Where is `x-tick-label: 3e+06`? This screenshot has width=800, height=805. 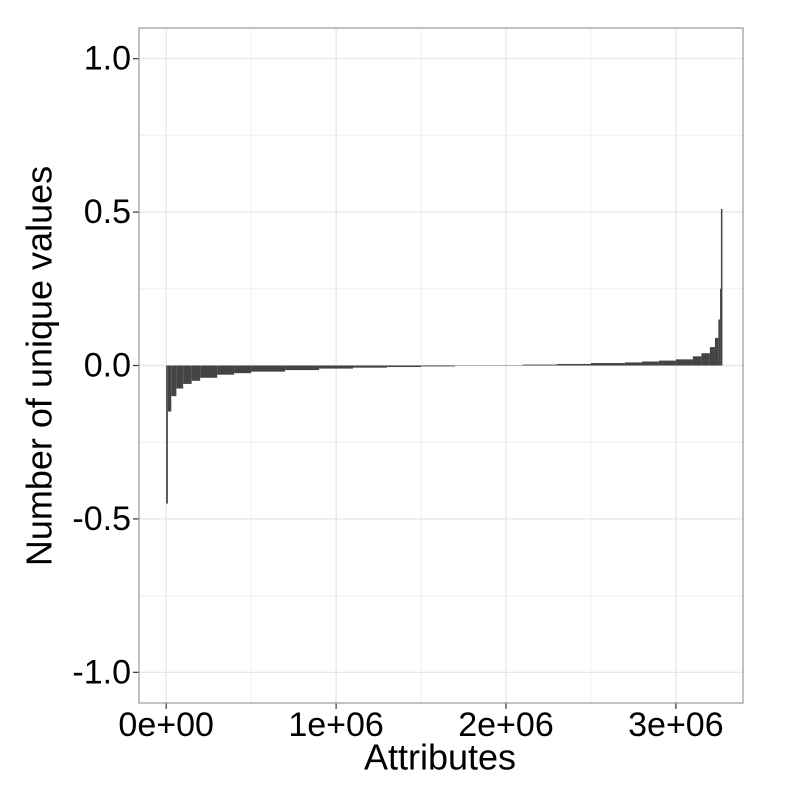
x-tick-label: 3e+06 is located at coordinates (676, 725).